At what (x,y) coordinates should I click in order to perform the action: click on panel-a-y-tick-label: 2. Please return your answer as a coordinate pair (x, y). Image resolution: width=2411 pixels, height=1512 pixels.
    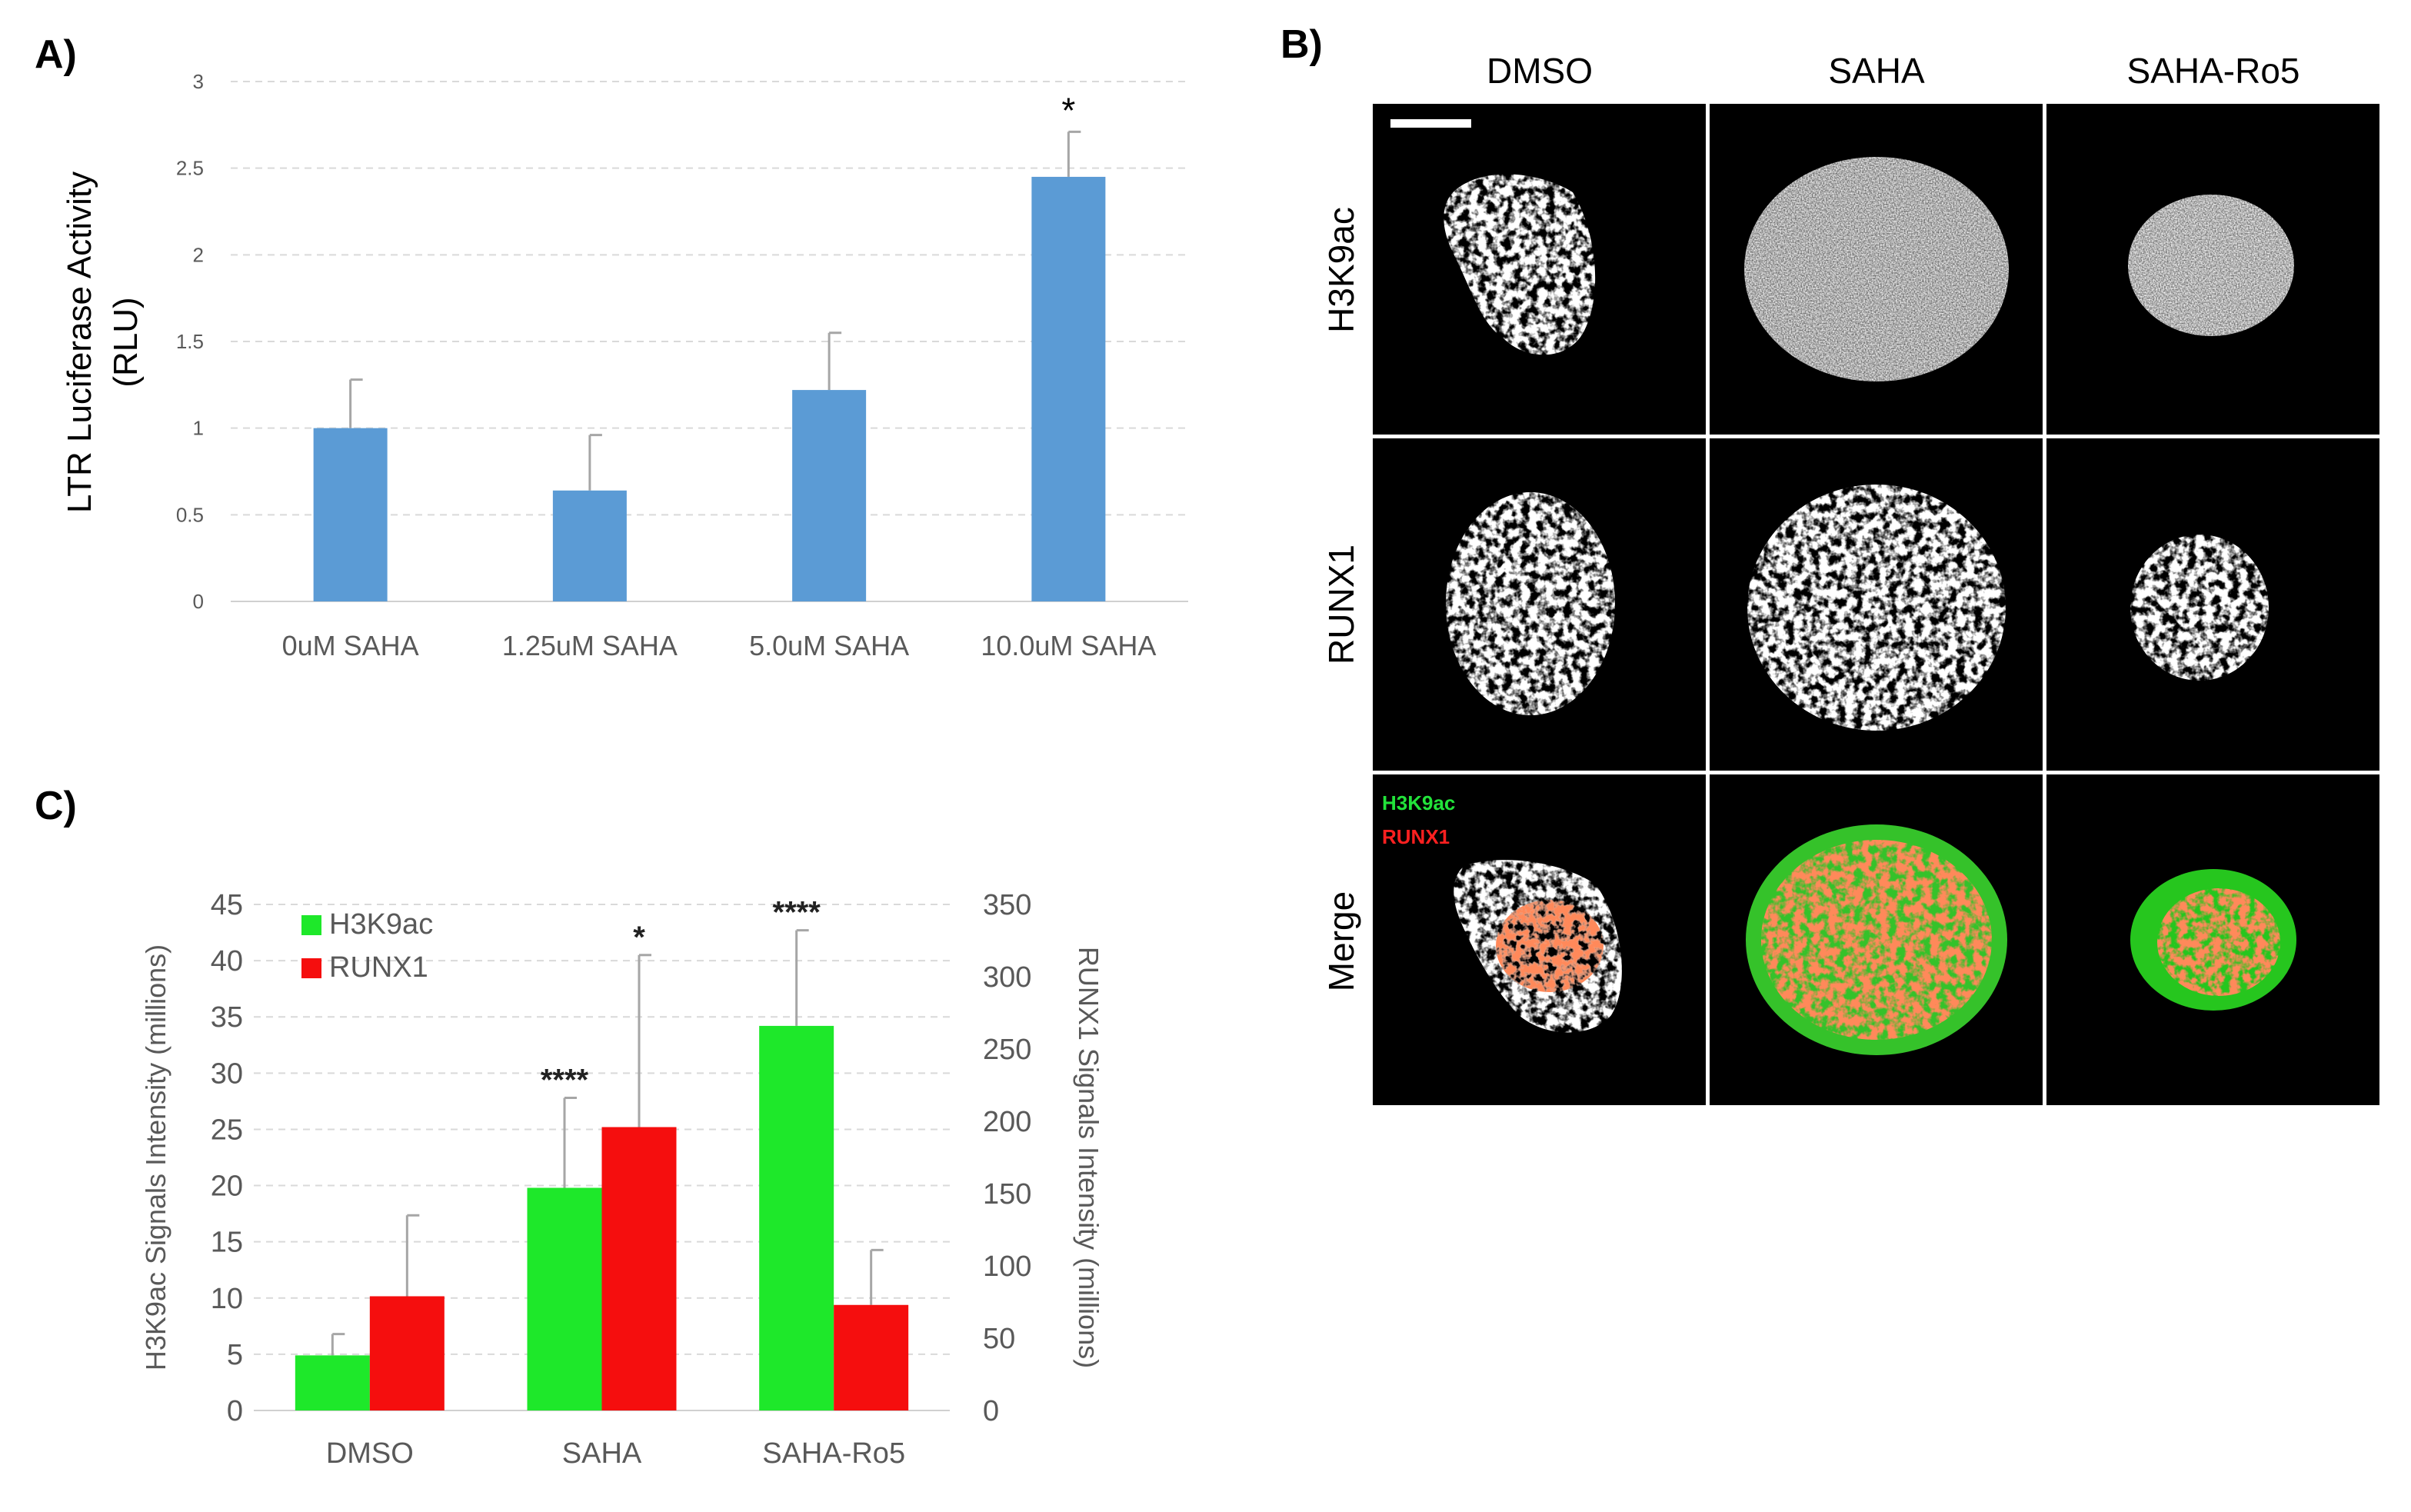
    Looking at the image, I should click on (198, 255).